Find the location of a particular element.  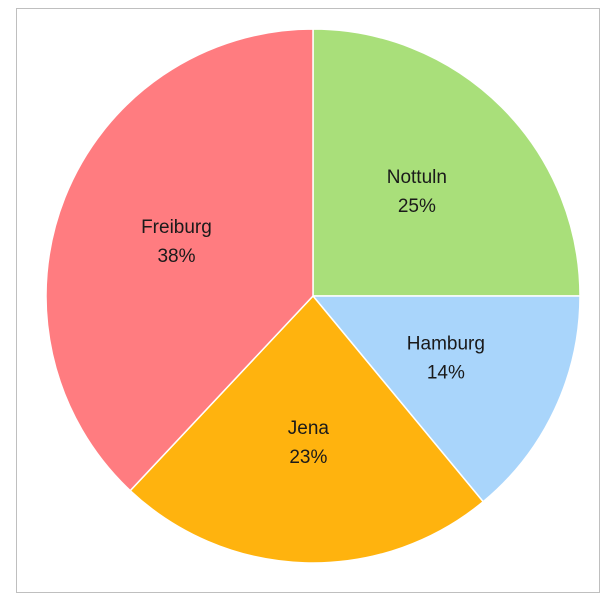

slice-value-label: 23% is located at coordinates (308, 457).